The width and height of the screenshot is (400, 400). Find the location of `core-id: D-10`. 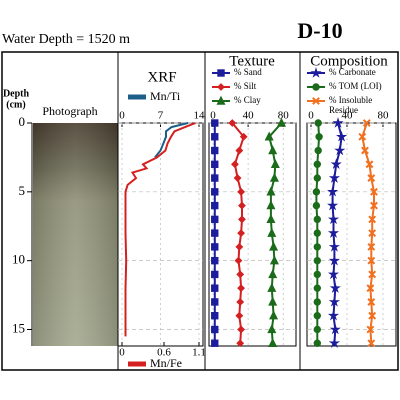

core-id: D-10 is located at coordinates (319, 30).